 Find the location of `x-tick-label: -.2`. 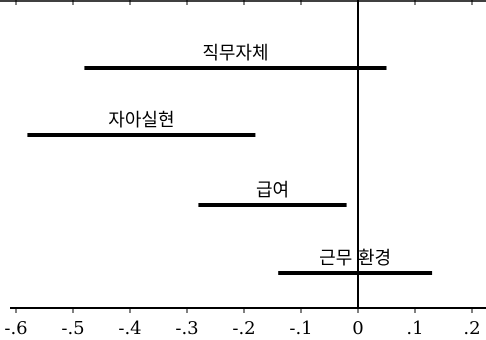

x-tick-label: -.2 is located at coordinates (243, 328).